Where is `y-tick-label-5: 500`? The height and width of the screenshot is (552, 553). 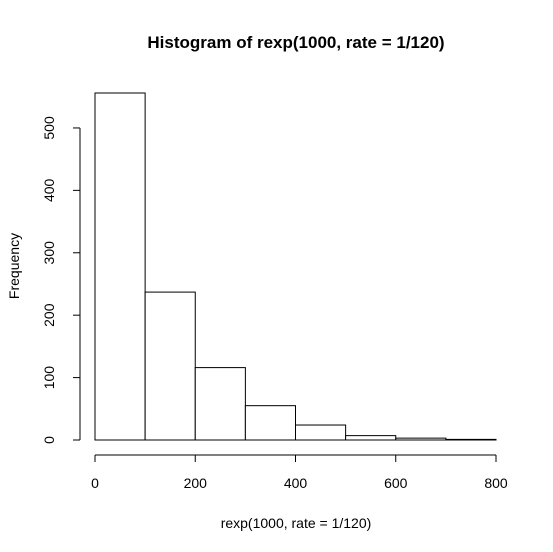 y-tick-label-5: 500 is located at coordinates (49, 128).